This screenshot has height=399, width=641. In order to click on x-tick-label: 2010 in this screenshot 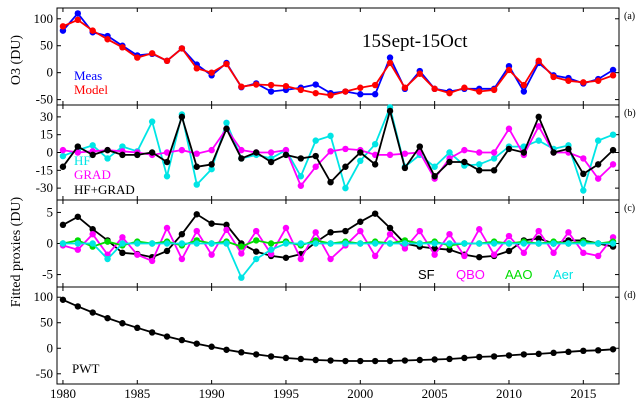, I will do `click(509, 392)`.